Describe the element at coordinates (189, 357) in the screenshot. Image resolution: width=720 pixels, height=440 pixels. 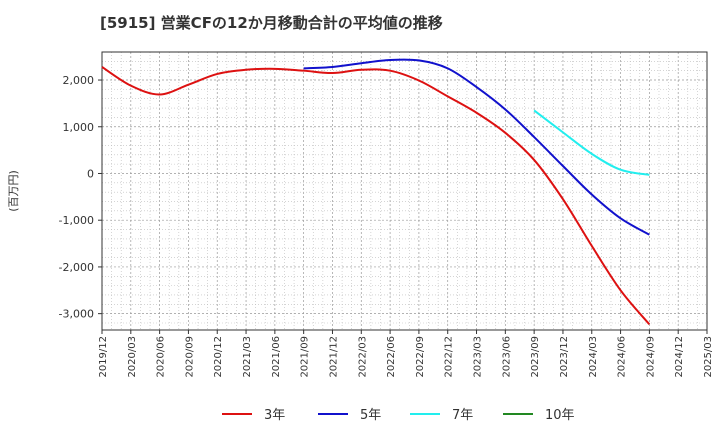
I see `x-tick-label: 2020/09` at that location.